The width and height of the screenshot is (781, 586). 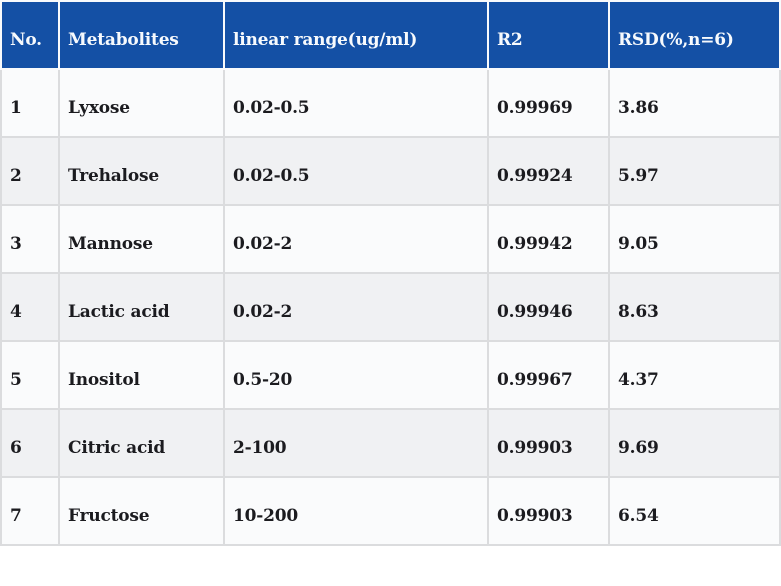 I want to click on cell-linear-range: 10-200, so click(x=356, y=511).